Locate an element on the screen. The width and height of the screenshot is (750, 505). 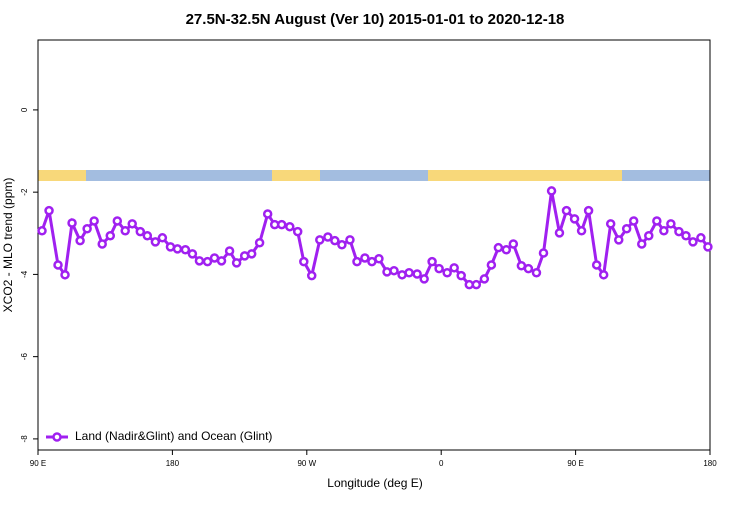
y-tick-label: -8 is located at coordinates (24, 439).